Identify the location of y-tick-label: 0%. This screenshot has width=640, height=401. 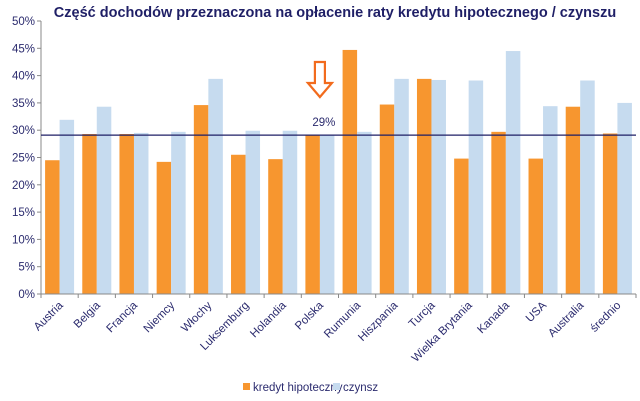
(26, 295).